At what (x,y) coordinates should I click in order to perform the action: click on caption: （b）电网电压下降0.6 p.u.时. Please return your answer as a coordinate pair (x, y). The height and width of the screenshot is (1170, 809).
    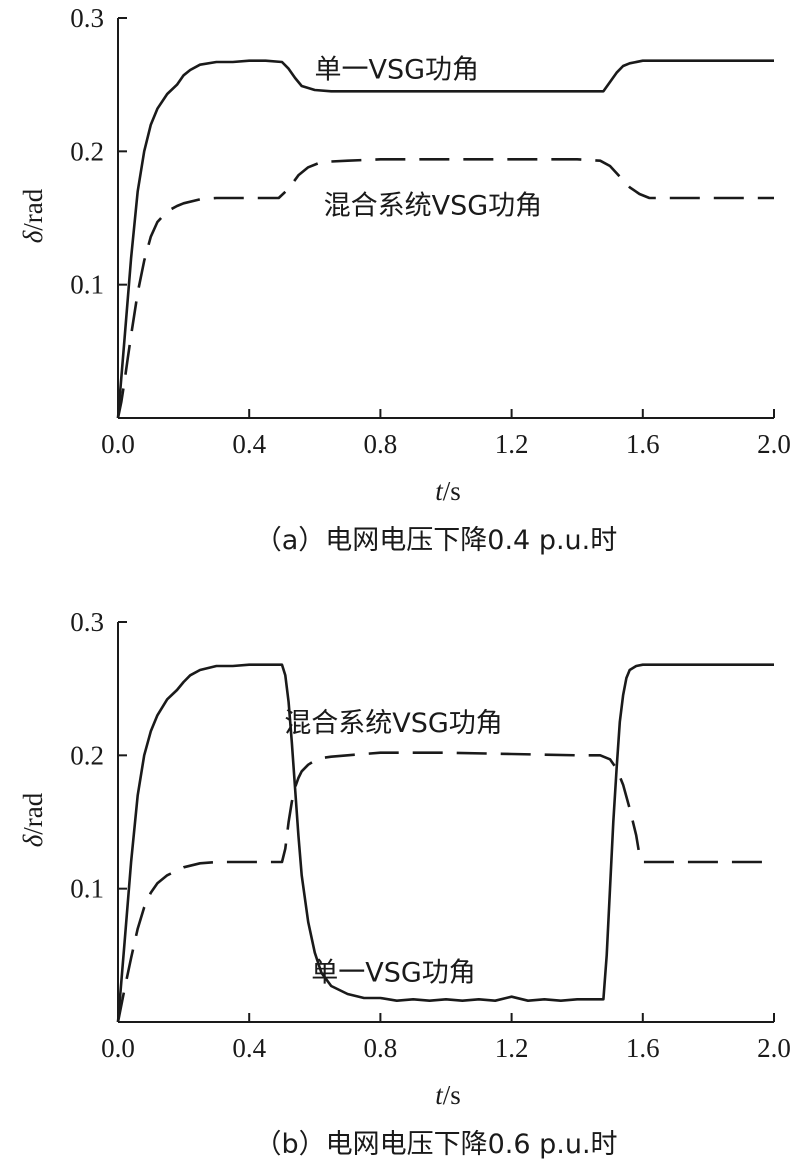
    Looking at the image, I should click on (435, 1144).